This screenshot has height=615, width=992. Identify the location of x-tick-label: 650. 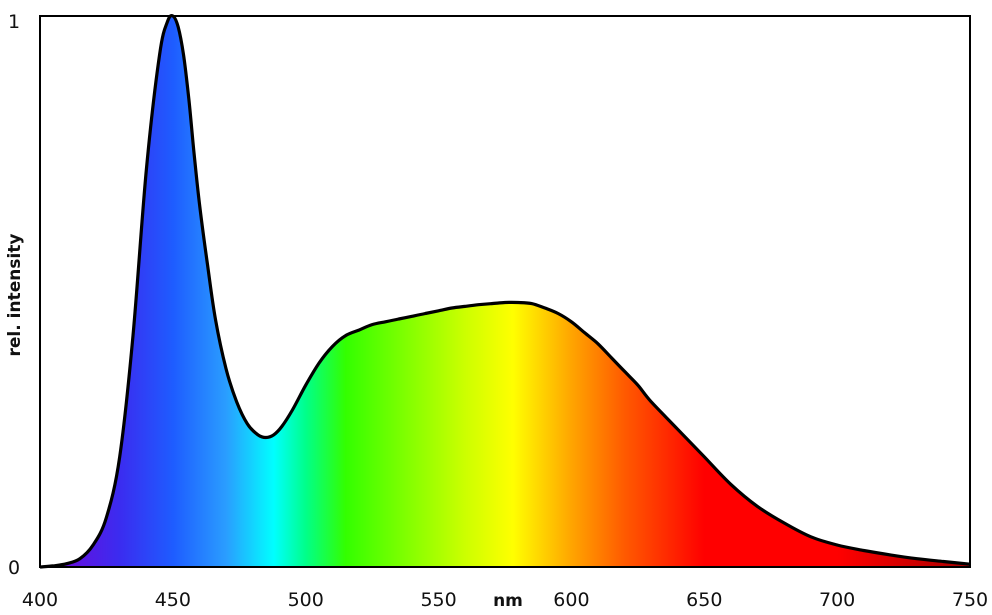
(704, 600).